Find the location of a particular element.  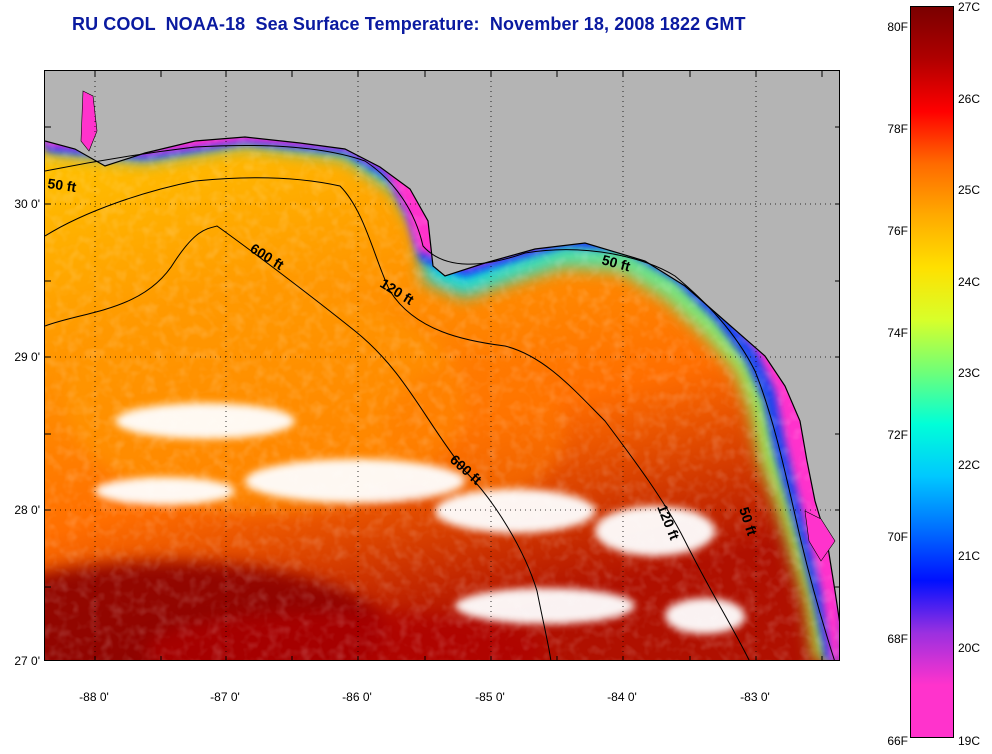

lat-label: 29 0' is located at coordinates (27, 357).